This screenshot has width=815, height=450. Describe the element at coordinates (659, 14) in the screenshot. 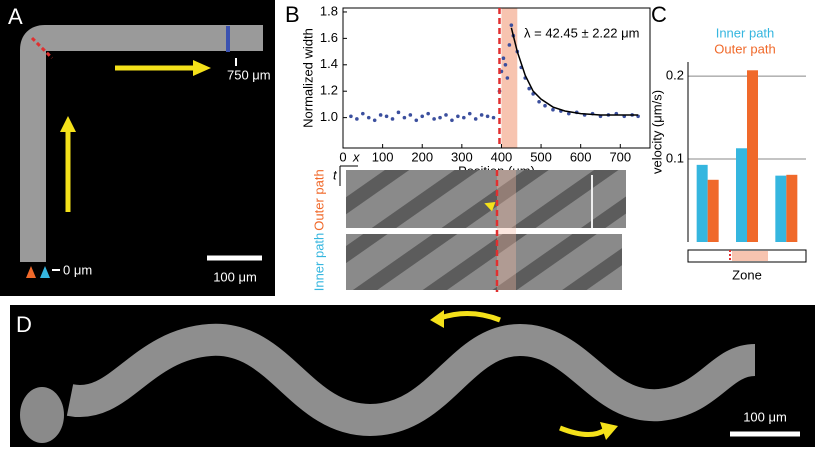

I see `panel-label: C` at that location.